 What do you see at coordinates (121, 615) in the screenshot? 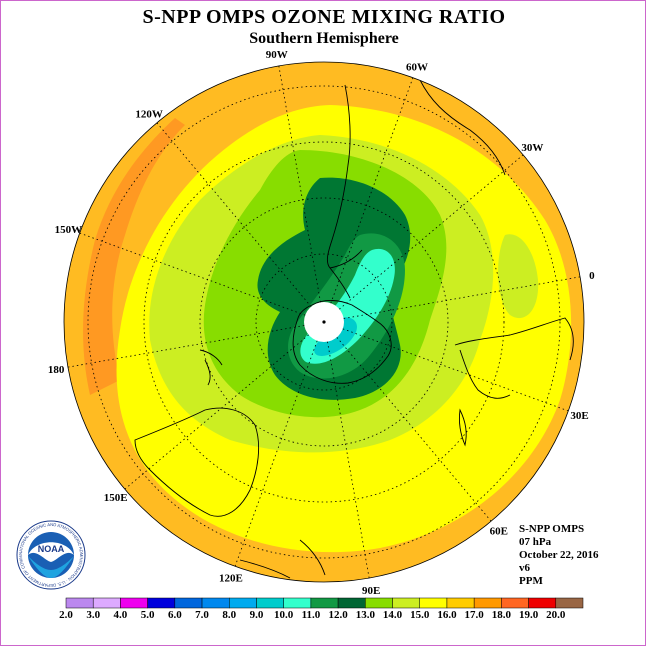
I see `colorbar-tick-label: 4.0` at bounding box center [121, 615].